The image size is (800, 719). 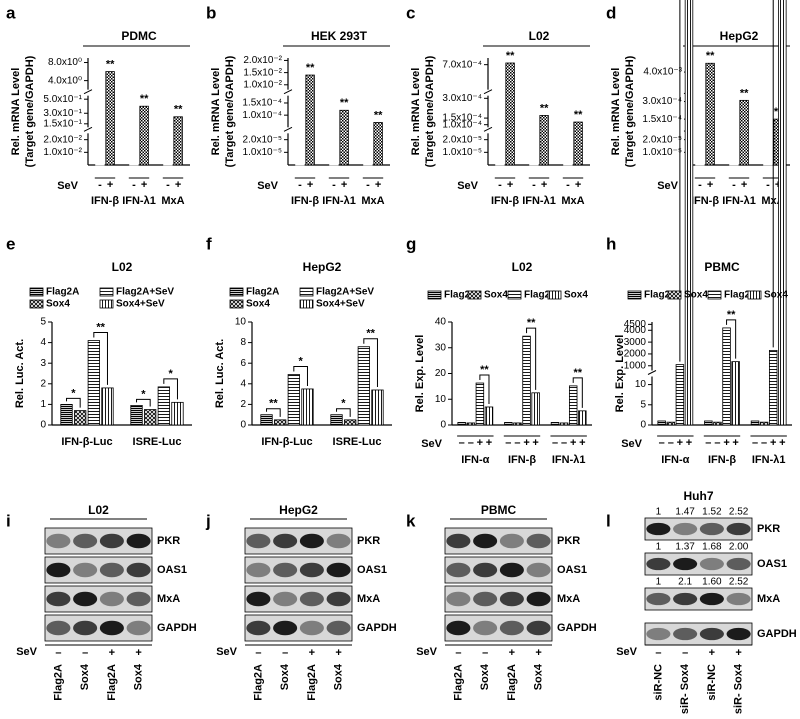 What do you see at coordinates (58, 682) in the screenshot?
I see `lane-label: Flag2A` at bounding box center [58, 682].